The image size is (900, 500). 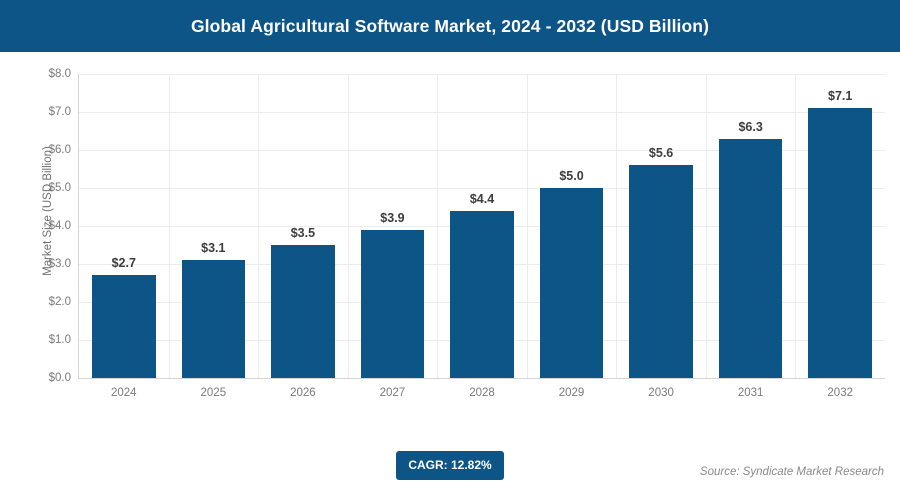 I want to click on y-axis-tick-label: $7.0, so click(x=59, y=112).